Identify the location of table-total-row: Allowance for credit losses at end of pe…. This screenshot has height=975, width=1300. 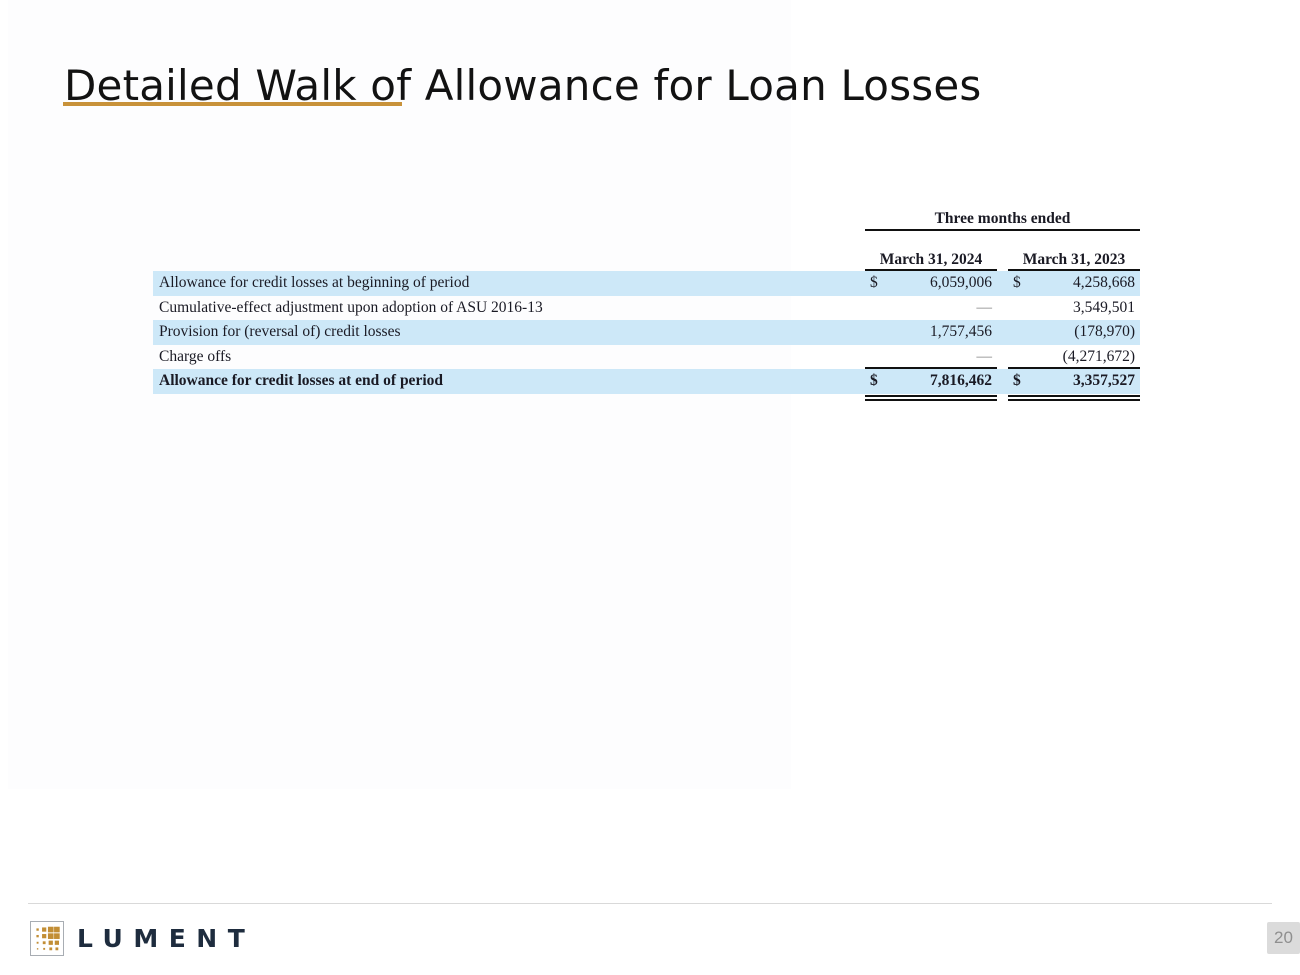
(646, 385).